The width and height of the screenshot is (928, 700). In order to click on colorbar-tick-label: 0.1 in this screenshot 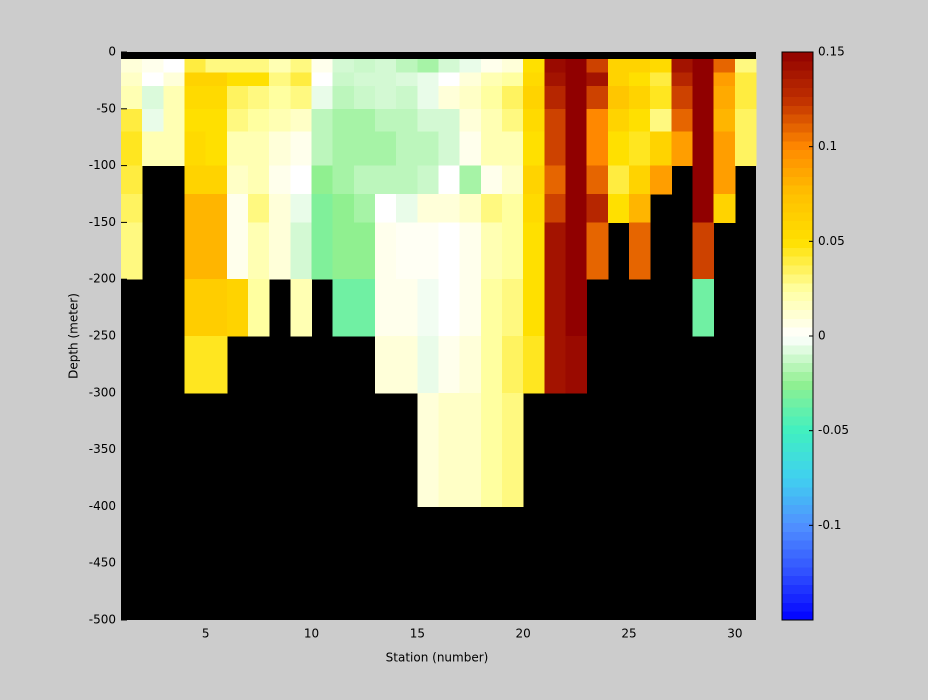, I will do `click(827, 146)`.